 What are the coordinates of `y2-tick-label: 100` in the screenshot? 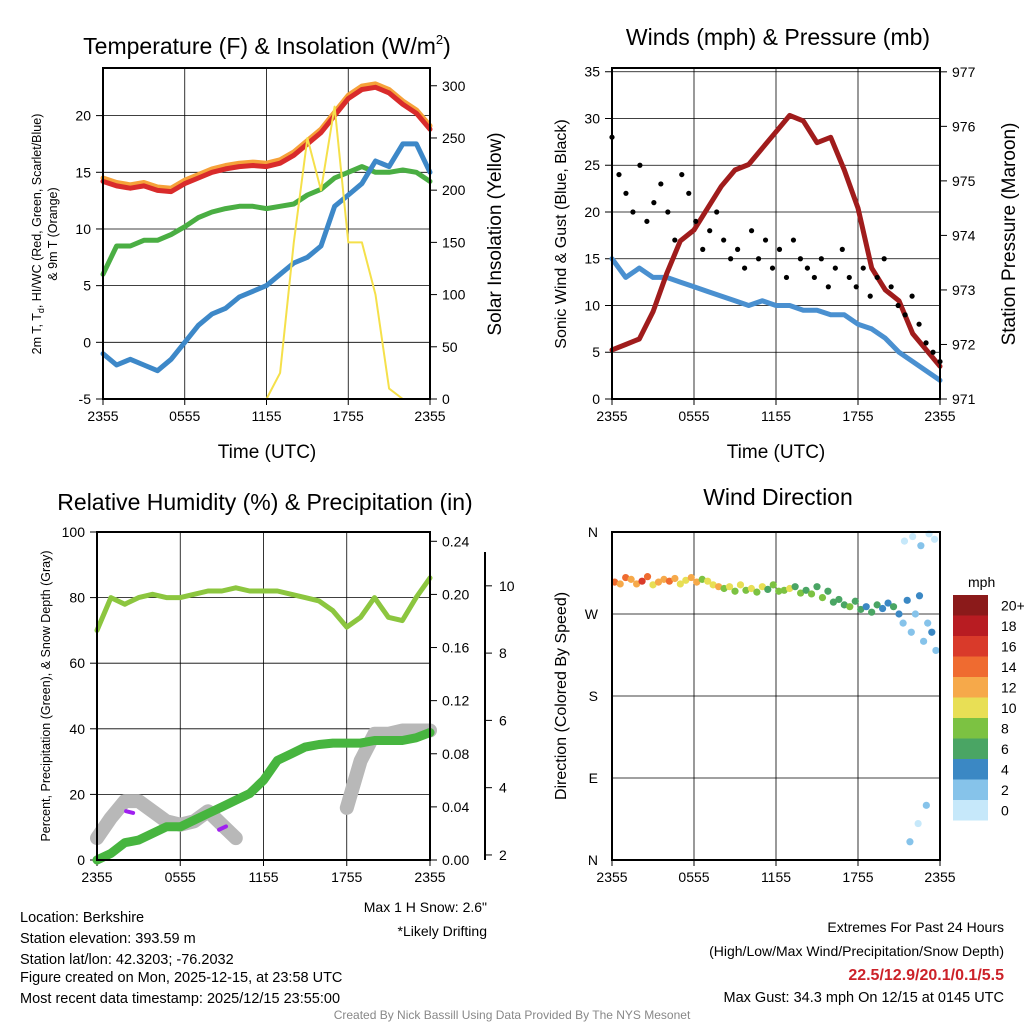 It's located at (454, 295).